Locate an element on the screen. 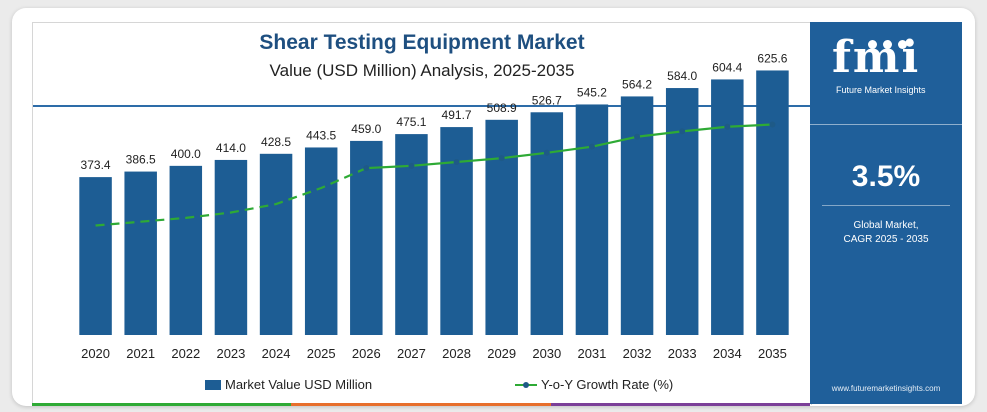  bar-2032 is located at coordinates (637, 215).